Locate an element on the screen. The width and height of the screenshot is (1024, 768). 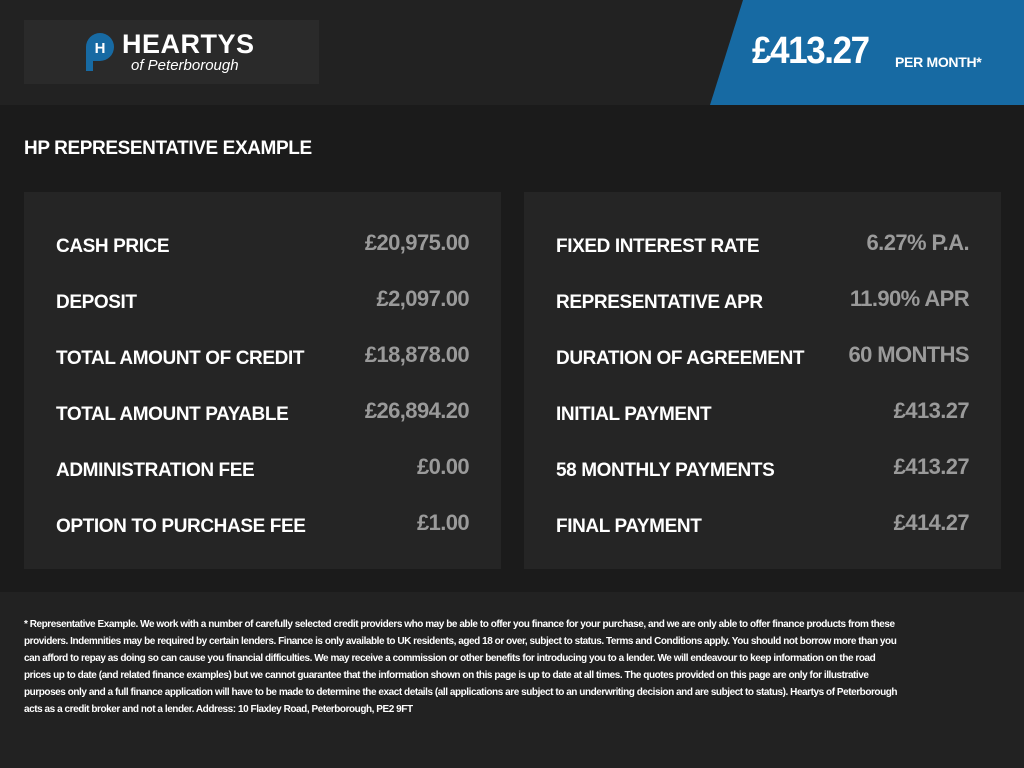
finance-label: REPRESENTATIVE APR is located at coordinates (659, 302).